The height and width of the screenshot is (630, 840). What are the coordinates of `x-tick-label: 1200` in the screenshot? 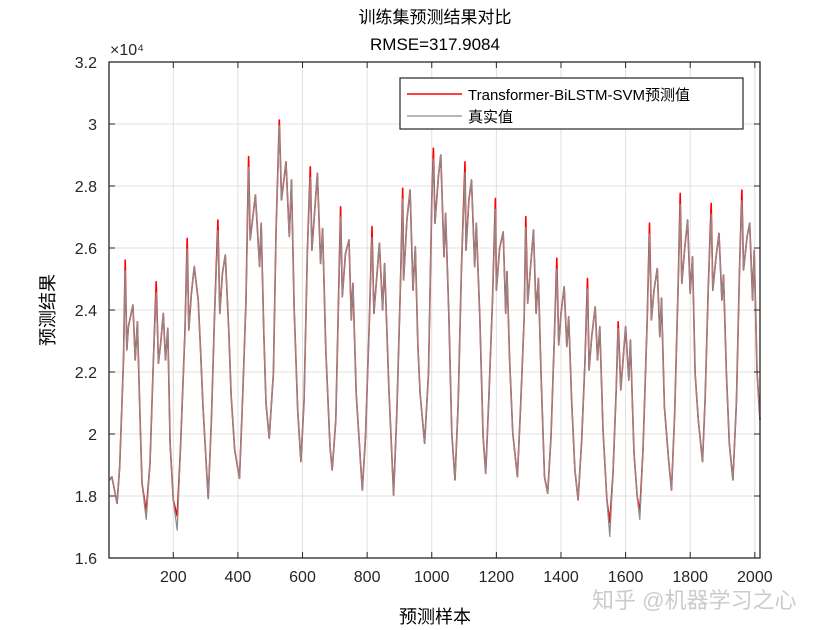 It's located at (497, 577).